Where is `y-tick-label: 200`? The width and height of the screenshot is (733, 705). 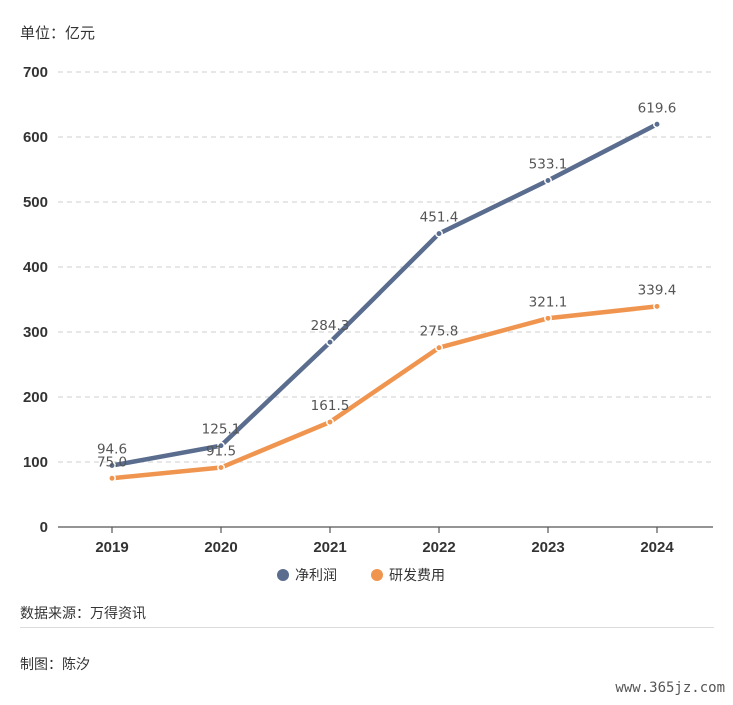 y-tick-label: 200 is located at coordinates (35, 397).